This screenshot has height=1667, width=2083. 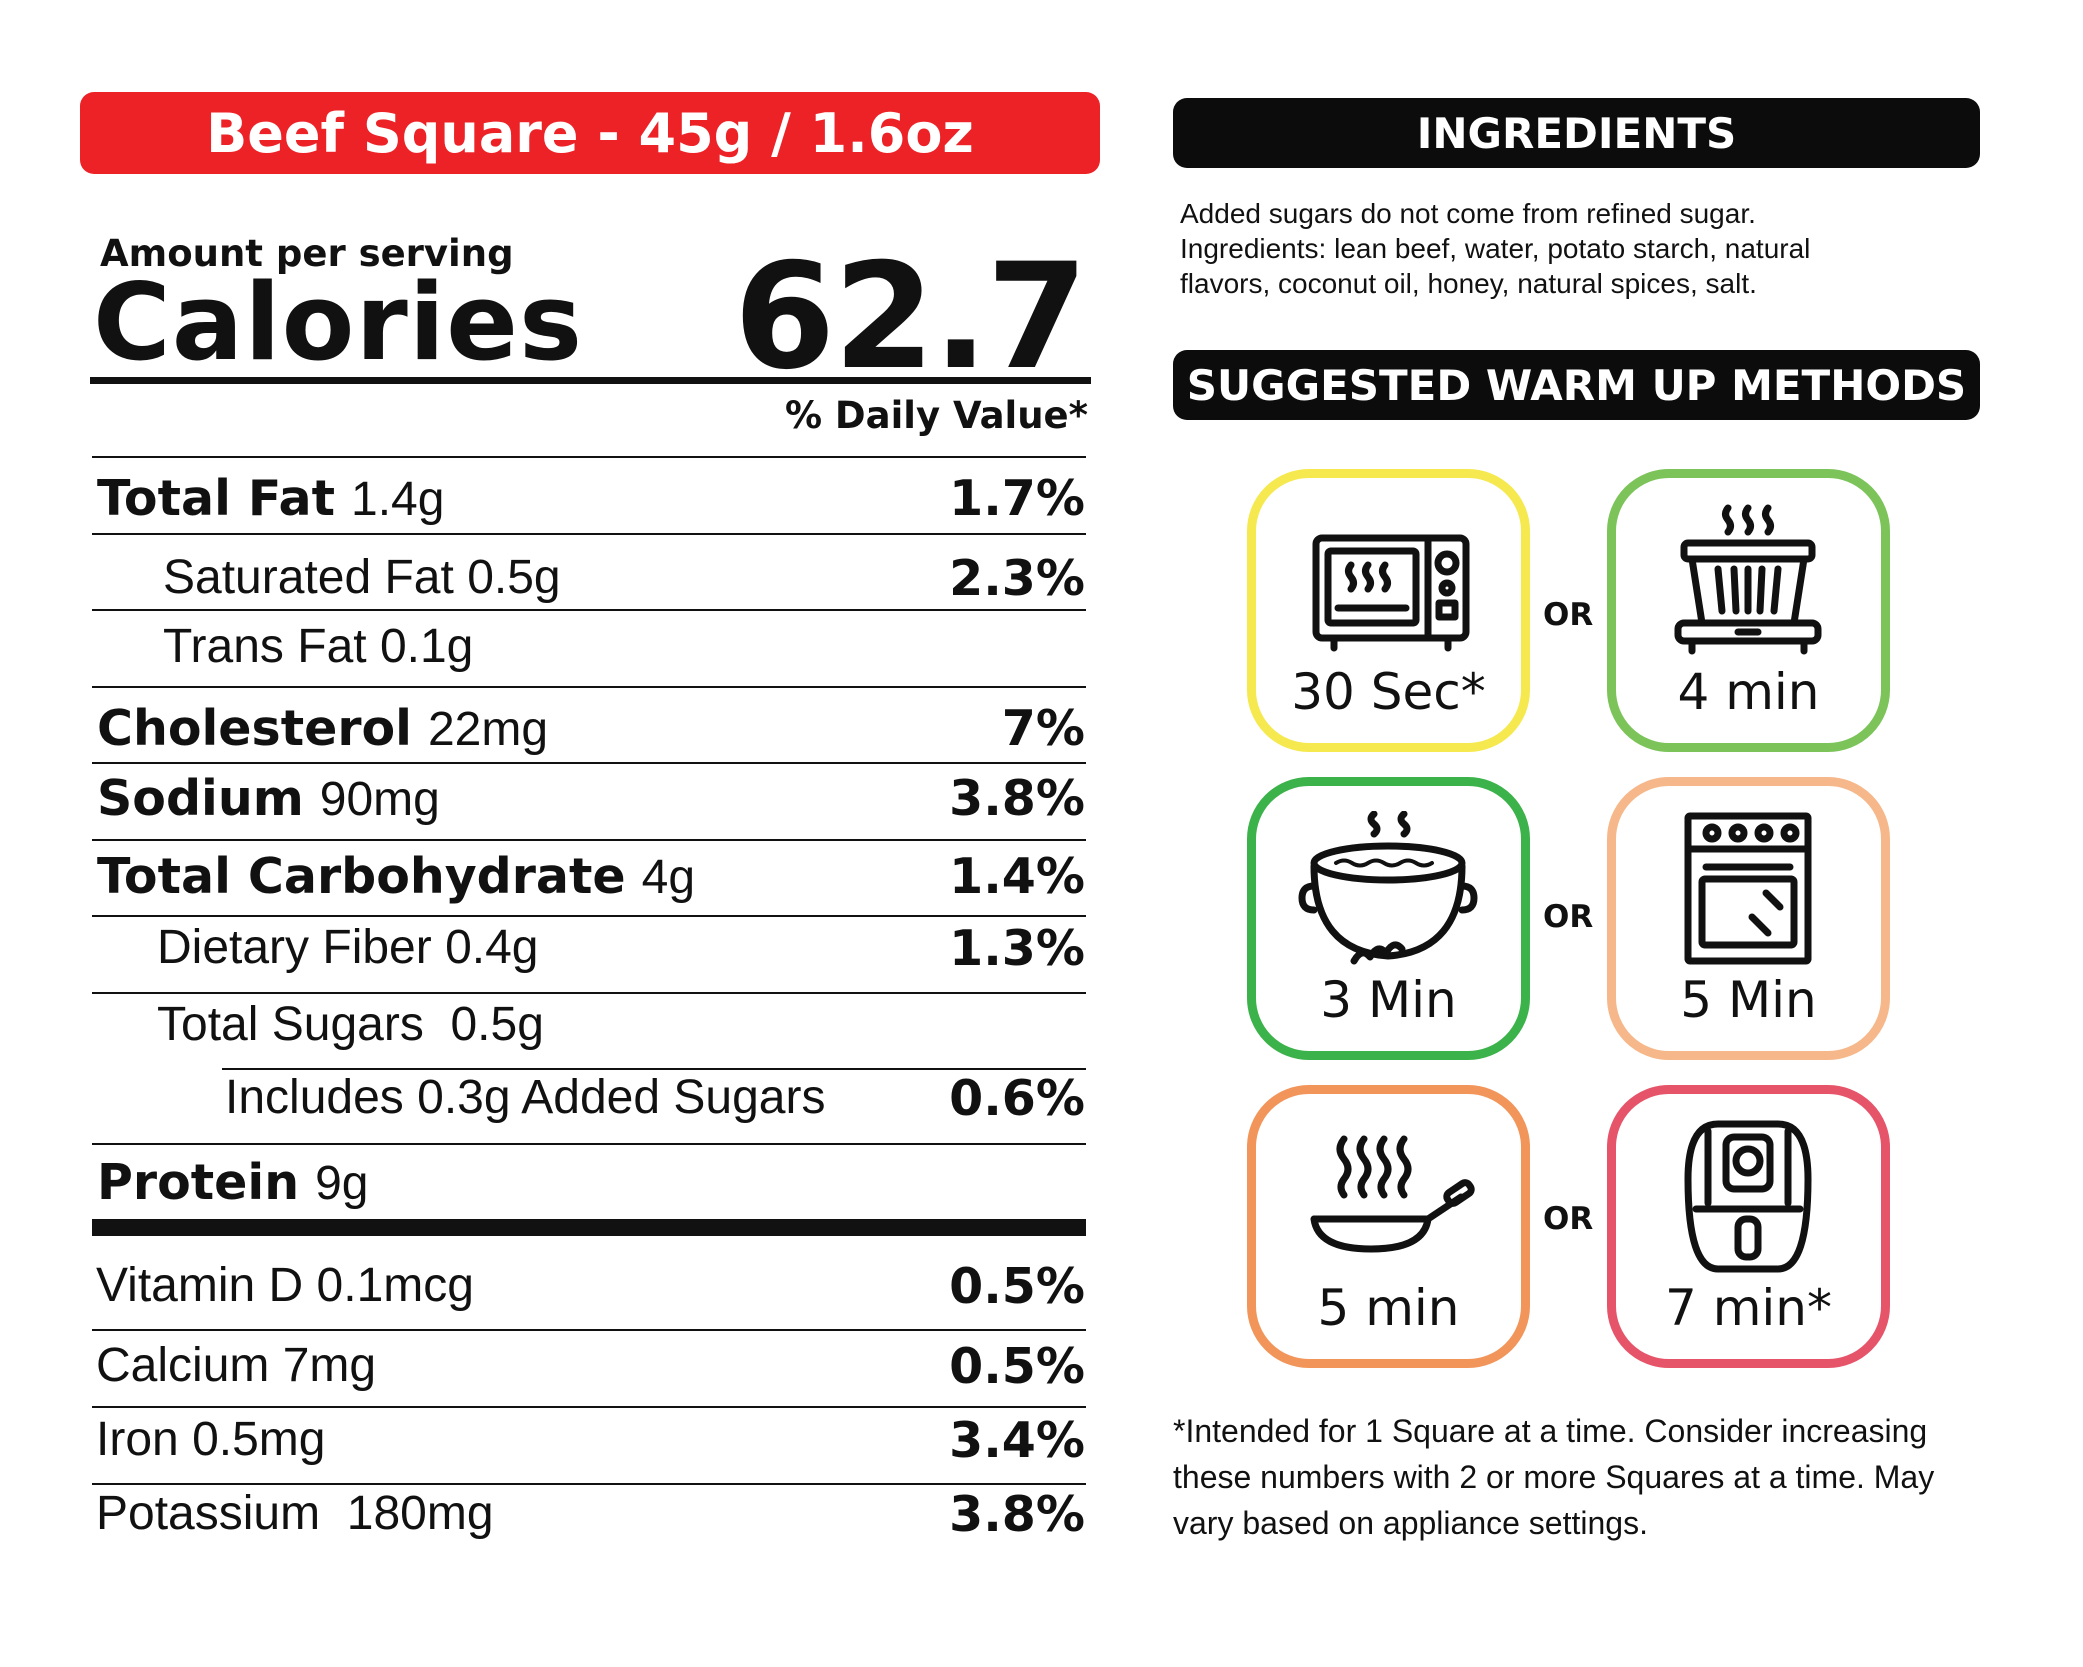 What do you see at coordinates (590, 133) in the screenshot?
I see `product-title: Beef Square - 45g / 1.6oz` at bounding box center [590, 133].